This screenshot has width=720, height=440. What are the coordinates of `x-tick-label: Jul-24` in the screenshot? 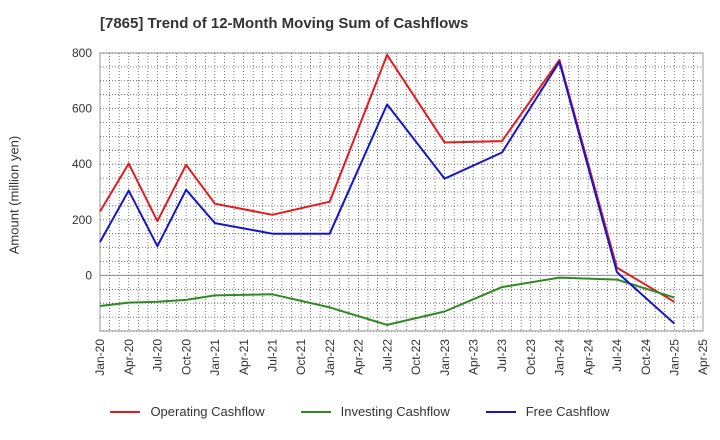 It's located at (617, 355).